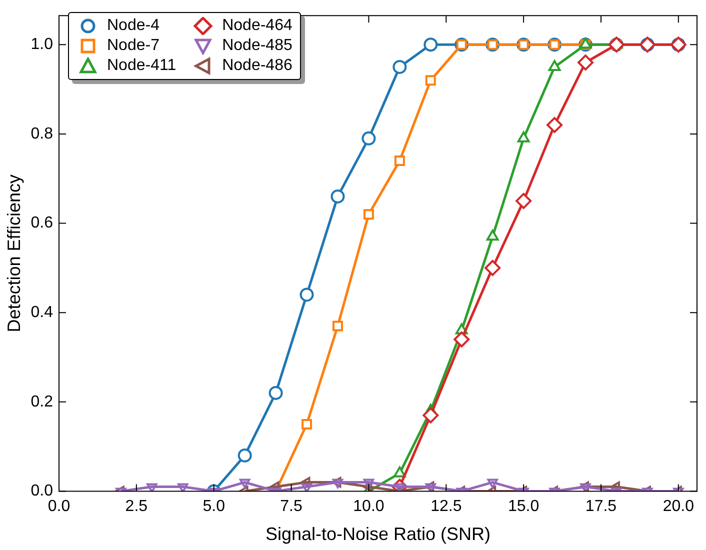 This screenshot has height=550, width=706. I want to click on x-axis-title: Signal-to-Noise Ratio (SNR), so click(378, 534).